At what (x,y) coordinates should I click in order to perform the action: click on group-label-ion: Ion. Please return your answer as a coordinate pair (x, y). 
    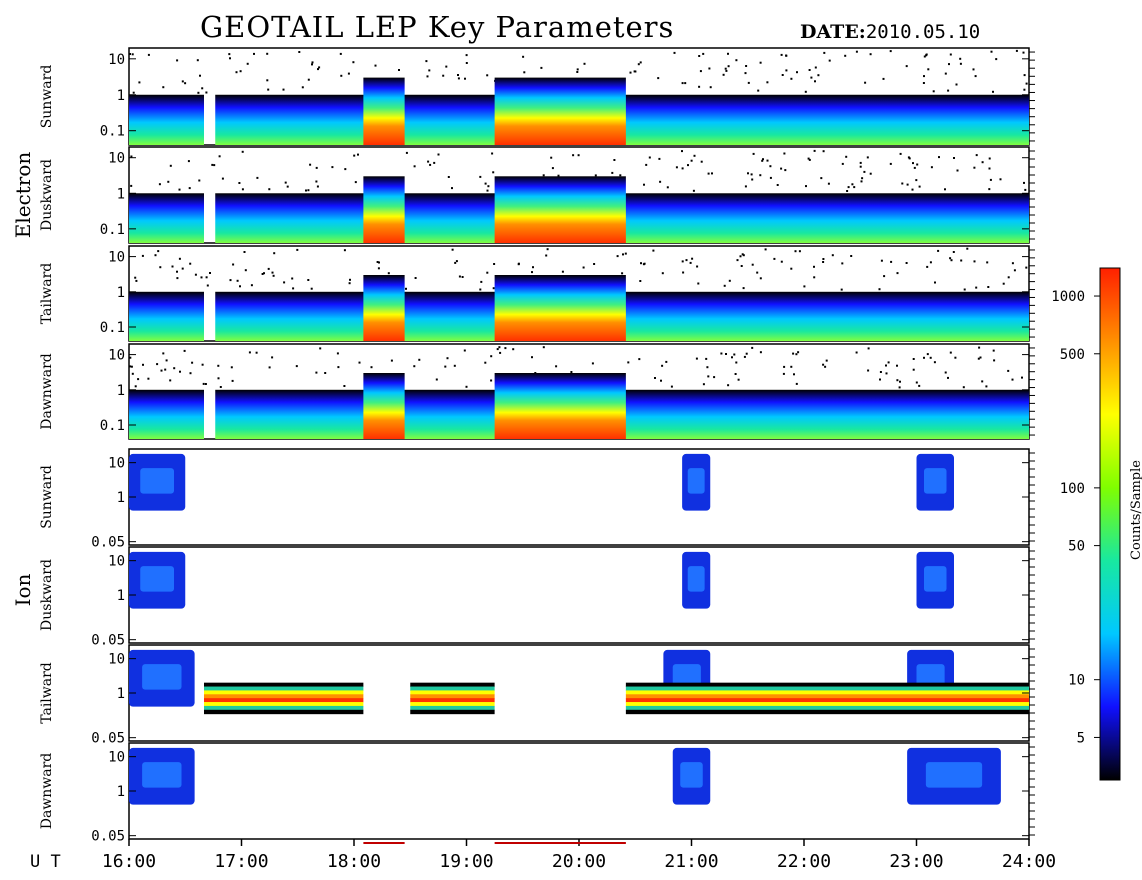
    Looking at the image, I should click on (23, 589).